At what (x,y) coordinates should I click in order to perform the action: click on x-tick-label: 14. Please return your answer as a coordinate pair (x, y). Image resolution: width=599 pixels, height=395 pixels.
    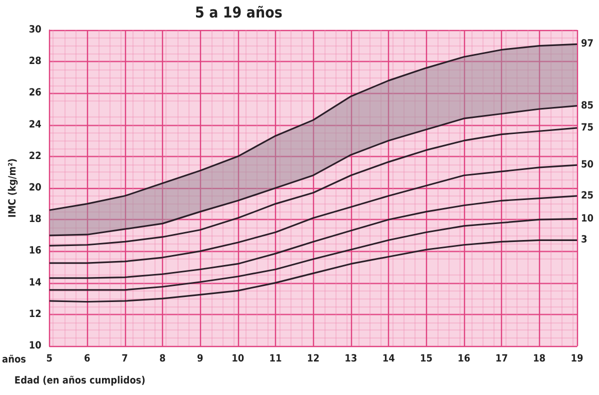
    Looking at the image, I should click on (388, 359).